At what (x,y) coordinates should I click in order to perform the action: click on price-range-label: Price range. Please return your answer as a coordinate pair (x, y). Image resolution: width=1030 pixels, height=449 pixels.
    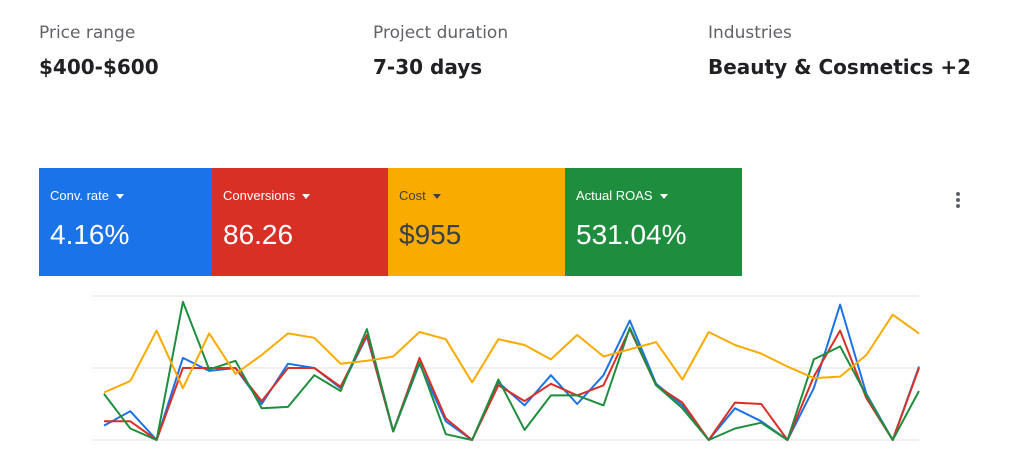
    Looking at the image, I should click on (87, 33).